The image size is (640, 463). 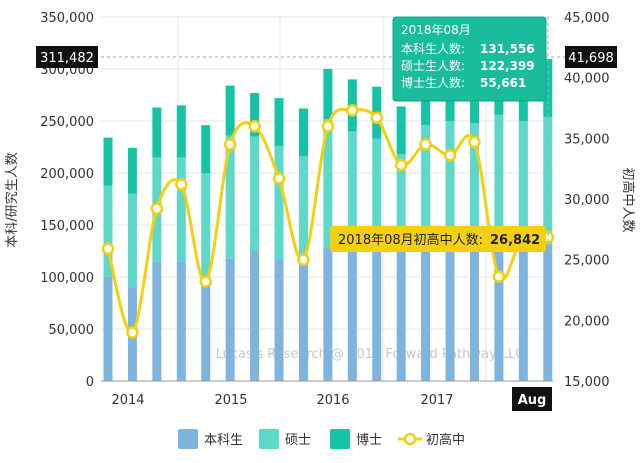 I want to click on y-right-tick-label: 35,000, so click(x=587, y=139).